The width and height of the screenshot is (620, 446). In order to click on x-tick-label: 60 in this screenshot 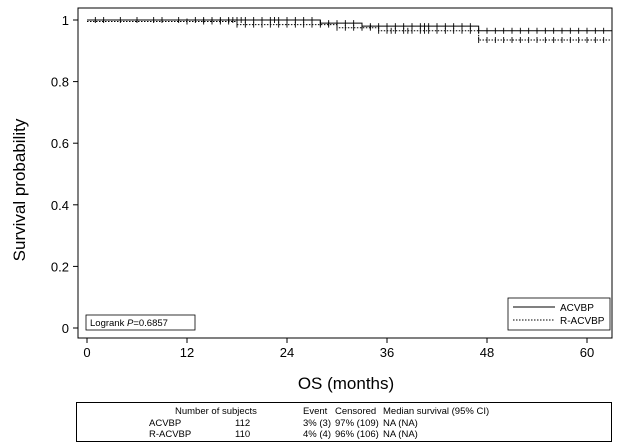, I will do `click(587, 352)`.